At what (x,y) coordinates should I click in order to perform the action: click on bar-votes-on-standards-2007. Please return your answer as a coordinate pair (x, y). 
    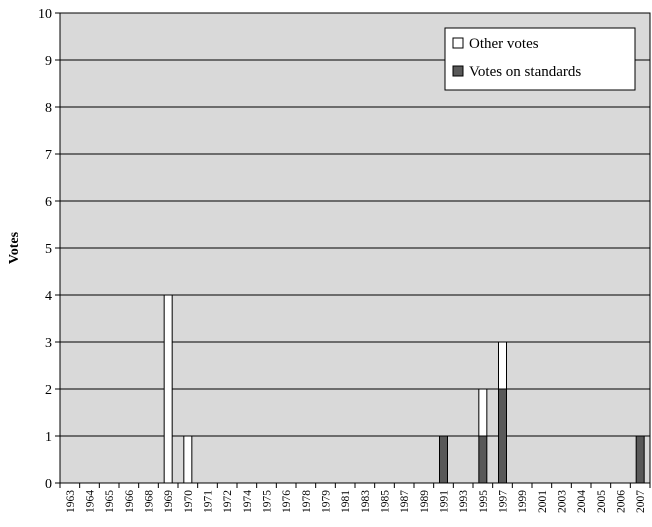
    Looking at the image, I should click on (640, 459).